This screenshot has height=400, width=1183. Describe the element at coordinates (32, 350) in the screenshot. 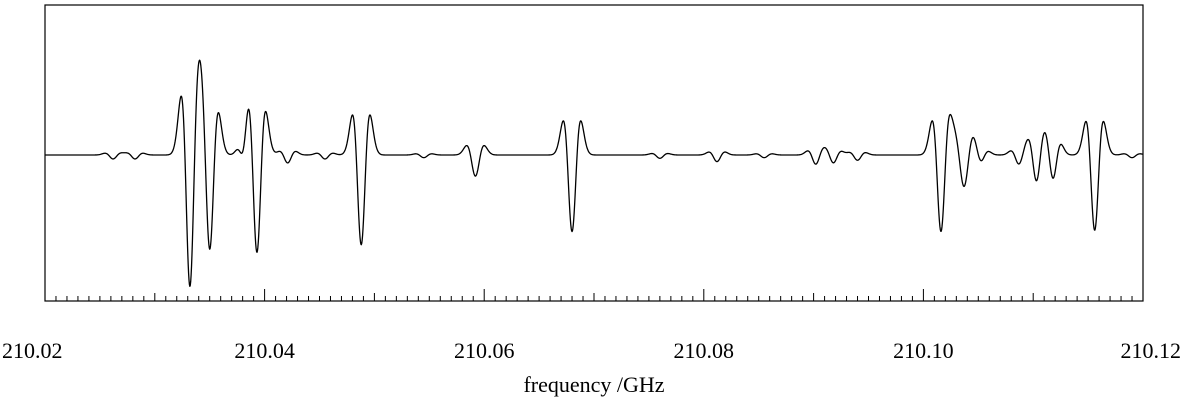

I see `x-tick-label: 210.02` at that location.